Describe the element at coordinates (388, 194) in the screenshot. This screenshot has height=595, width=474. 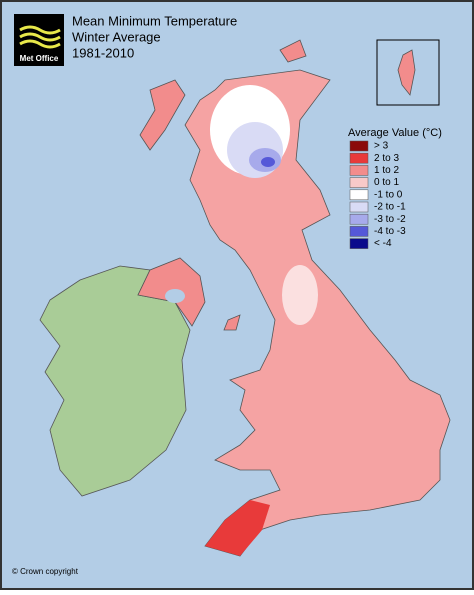
I see `legend-label: -1 to 0` at that location.